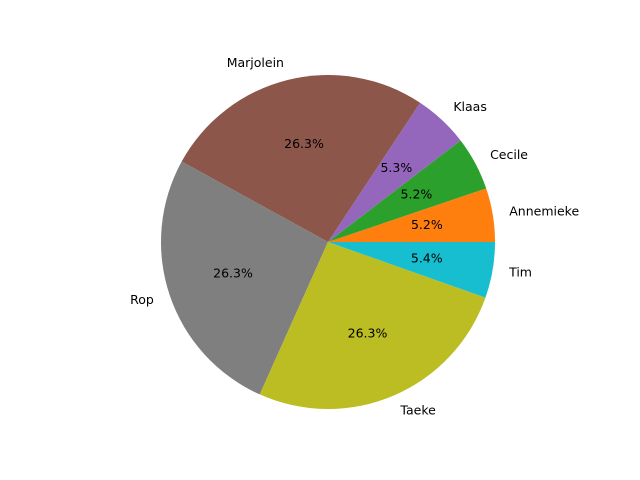 This screenshot has height=480, width=640. What do you see at coordinates (255, 62) in the screenshot?
I see `slice-label-marjolein: Marjolein` at bounding box center [255, 62].